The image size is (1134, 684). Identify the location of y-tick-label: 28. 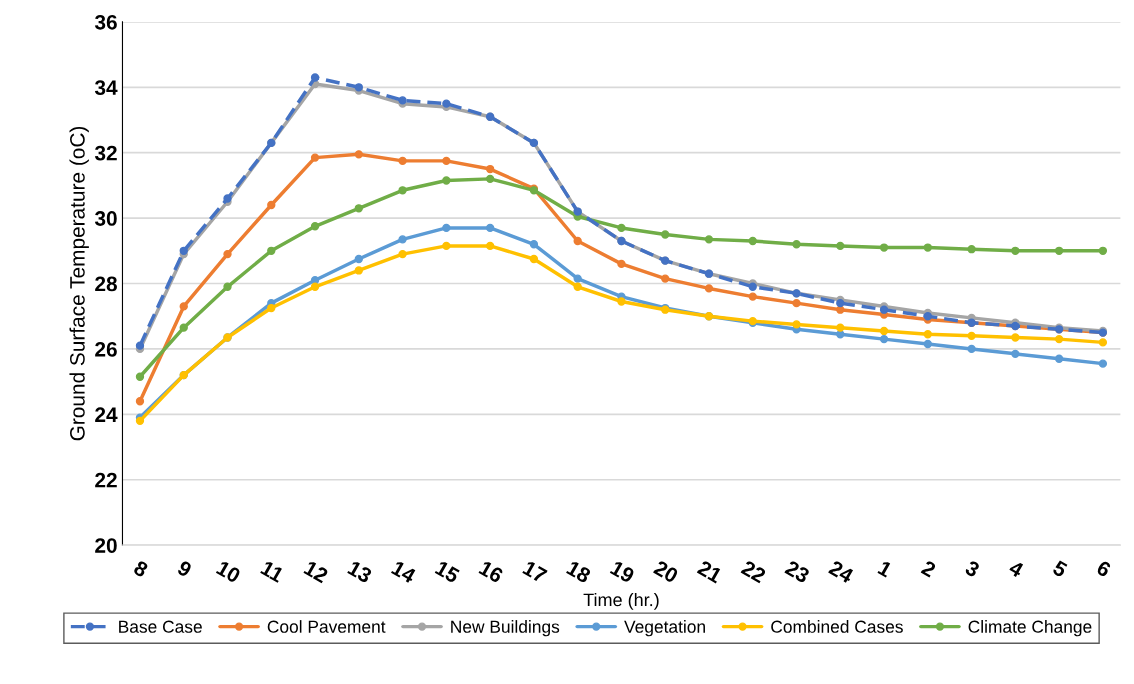
(106, 284).